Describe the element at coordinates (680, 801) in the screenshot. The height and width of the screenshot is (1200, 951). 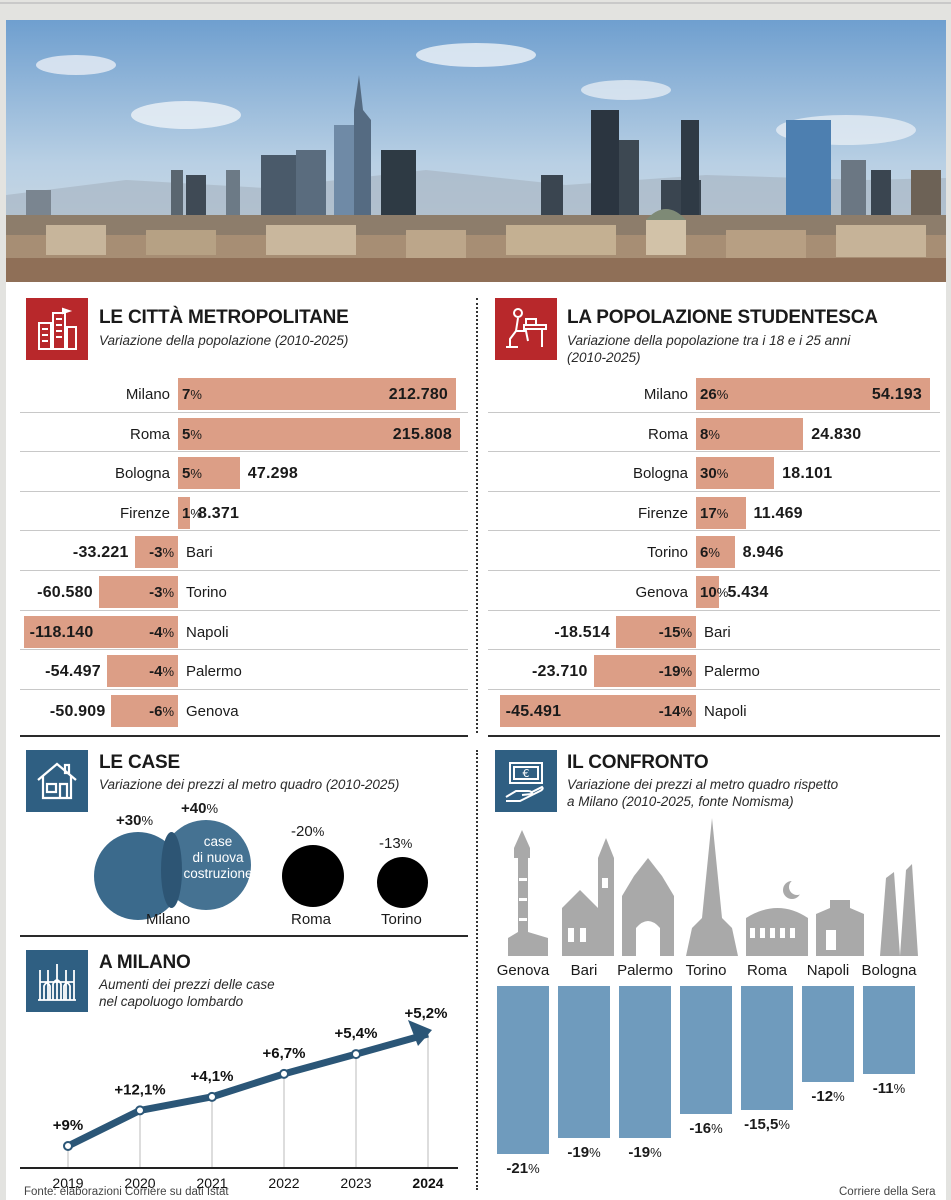
I see `confronto-subtitle-2: a Milano (2010-2025, fonte Nomisma)` at that location.